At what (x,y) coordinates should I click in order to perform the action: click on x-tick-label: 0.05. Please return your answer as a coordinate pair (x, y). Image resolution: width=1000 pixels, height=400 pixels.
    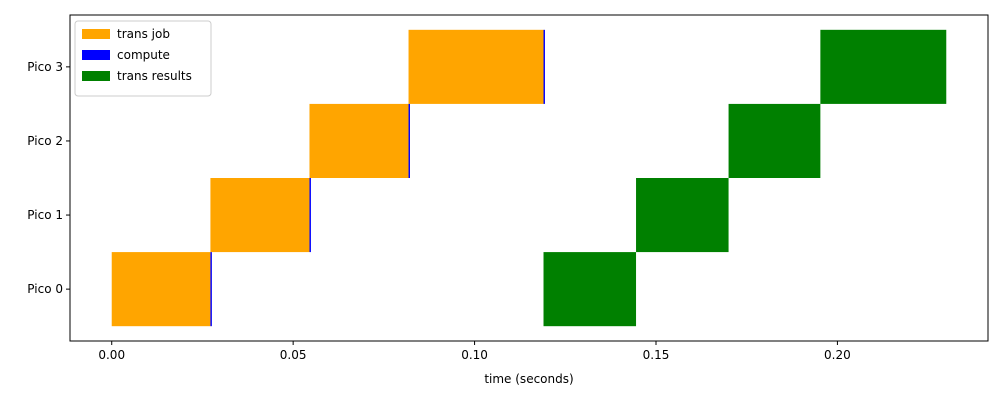
    Looking at the image, I should click on (293, 355).